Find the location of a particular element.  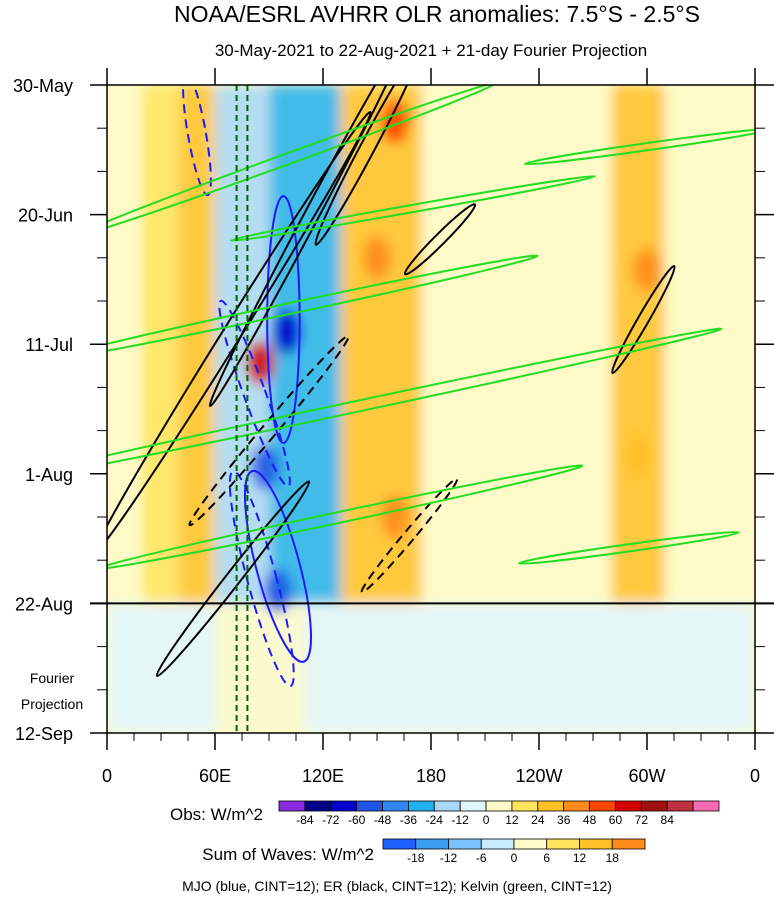

obs-legend-level-6: -12 is located at coordinates (461, 820).